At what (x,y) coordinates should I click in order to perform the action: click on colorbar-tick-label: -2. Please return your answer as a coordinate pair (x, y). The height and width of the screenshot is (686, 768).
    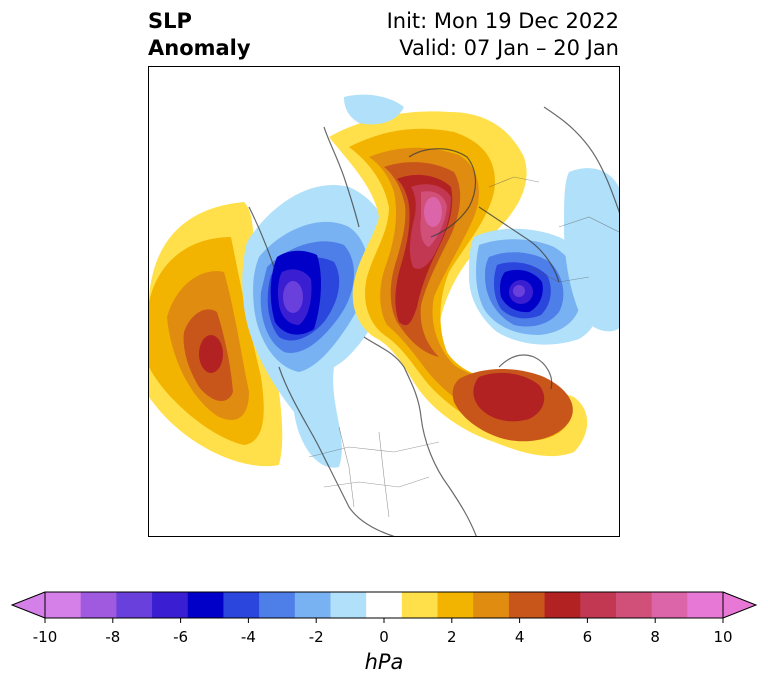
    Looking at the image, I should click on (316, 637).